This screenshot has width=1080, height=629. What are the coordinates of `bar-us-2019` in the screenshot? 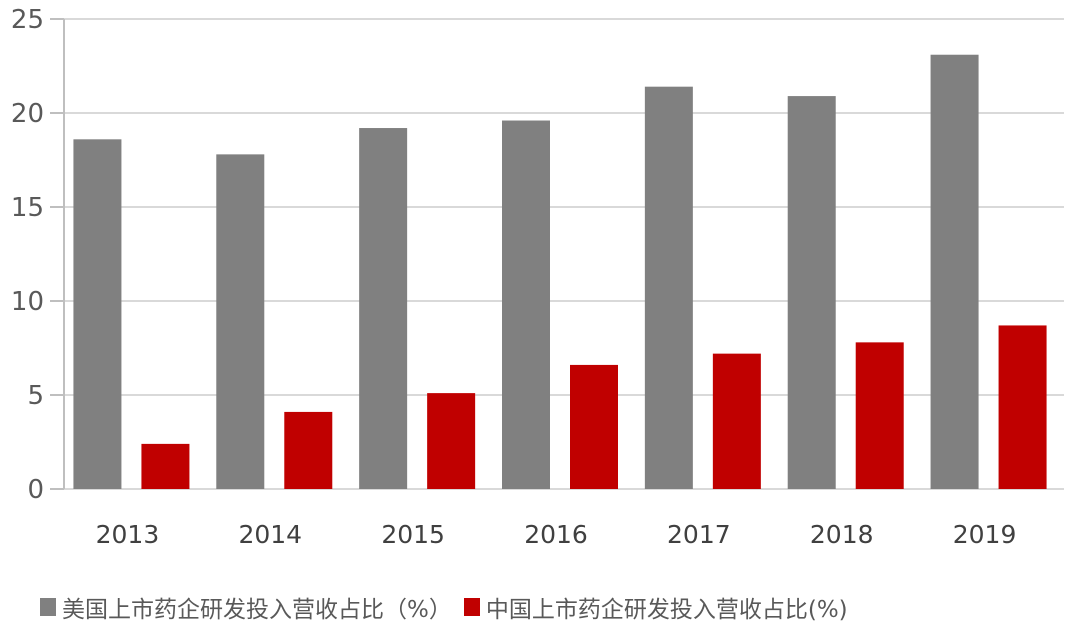 It's located at (954, 271).